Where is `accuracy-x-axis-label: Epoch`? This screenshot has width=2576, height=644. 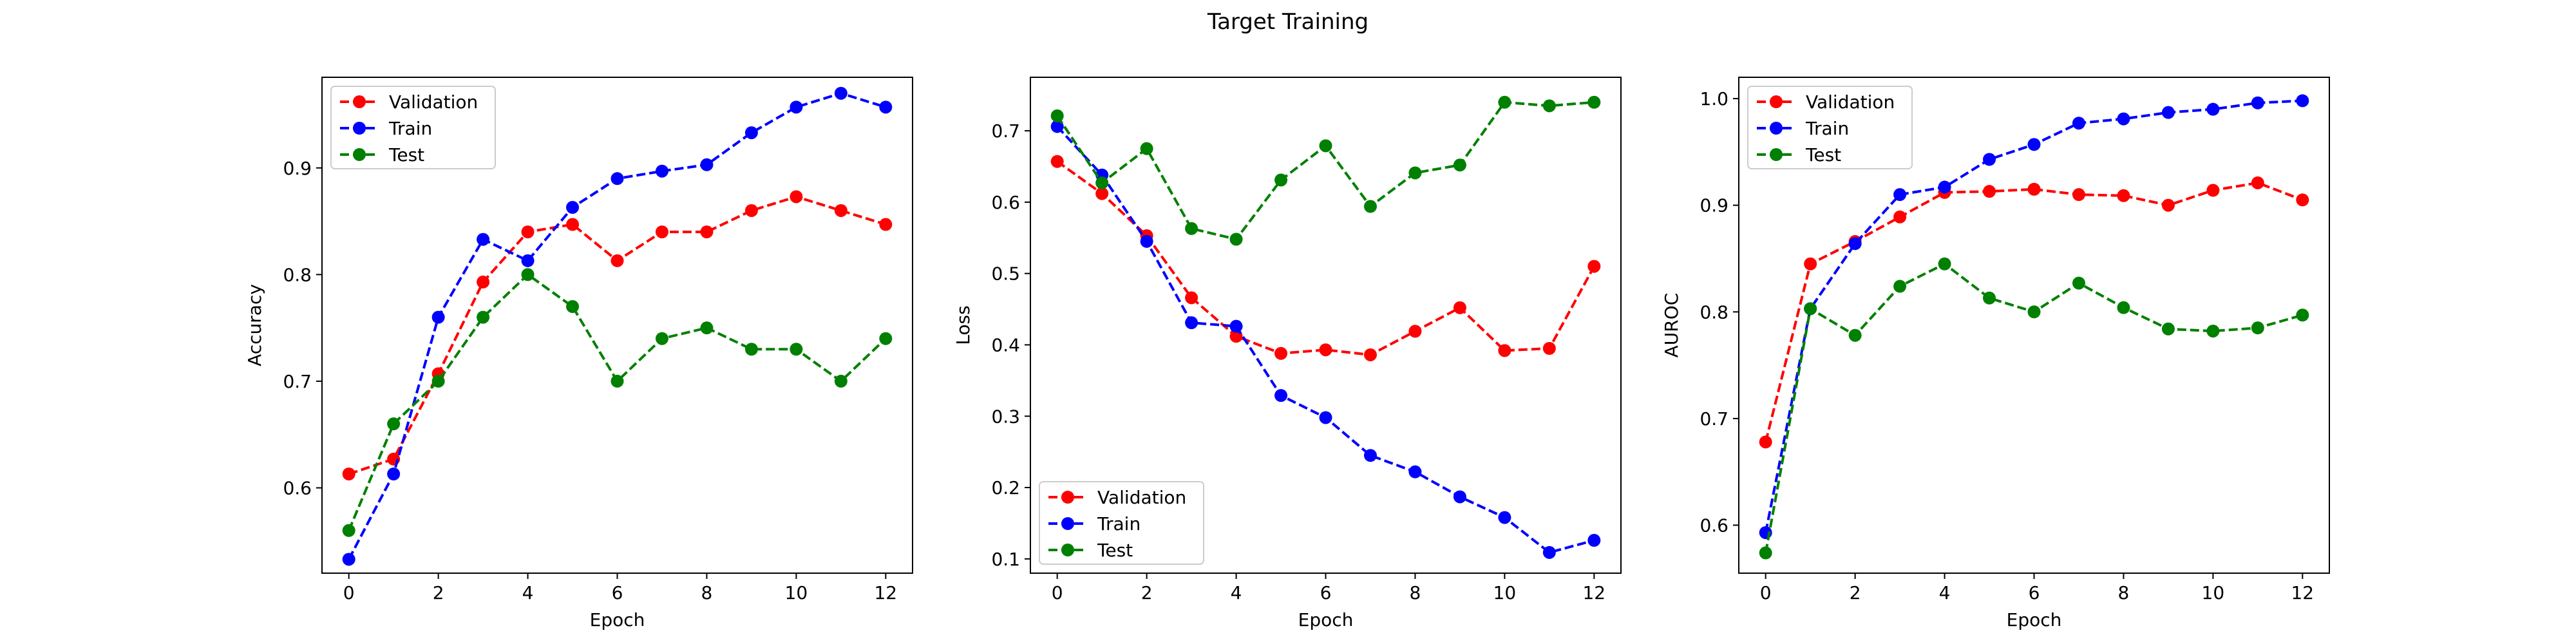 accuracy-x-axis-label: Epoch is located at coordinates (618, 619).